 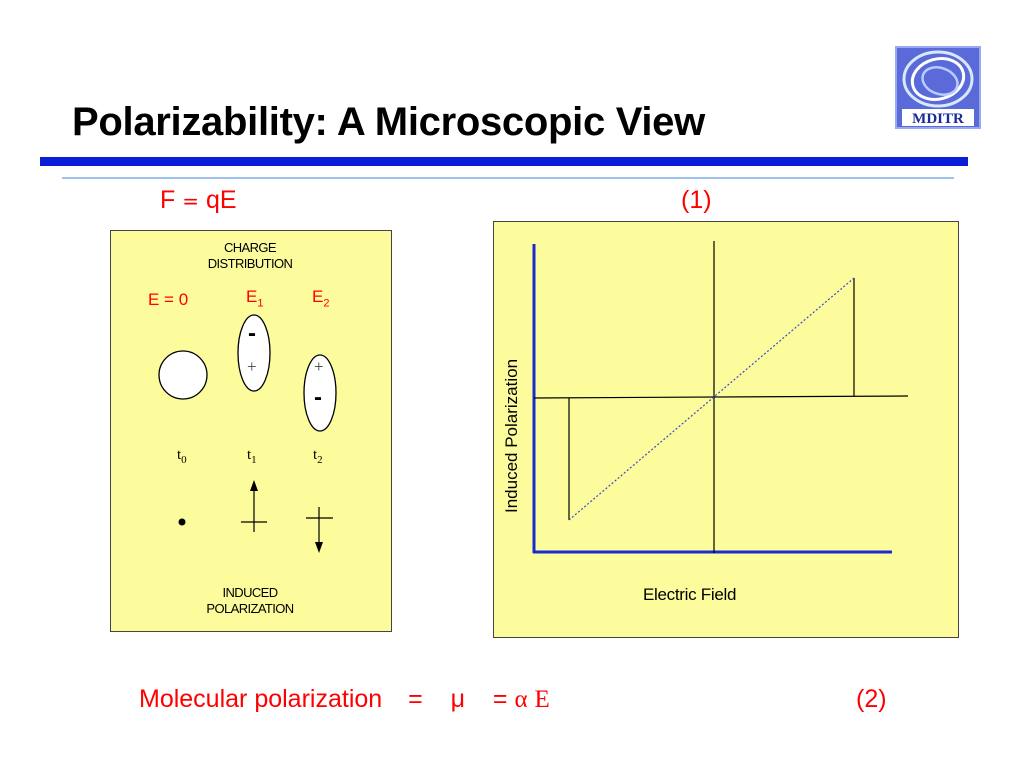 I want to click on t1-sub: 1, so click(x=254, y=460).